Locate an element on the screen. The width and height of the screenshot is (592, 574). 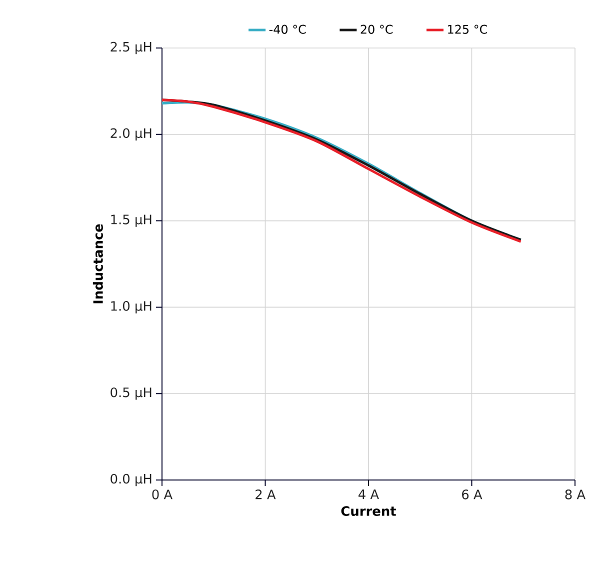
x-axis-title: Current is located at coordinates (368, 511).